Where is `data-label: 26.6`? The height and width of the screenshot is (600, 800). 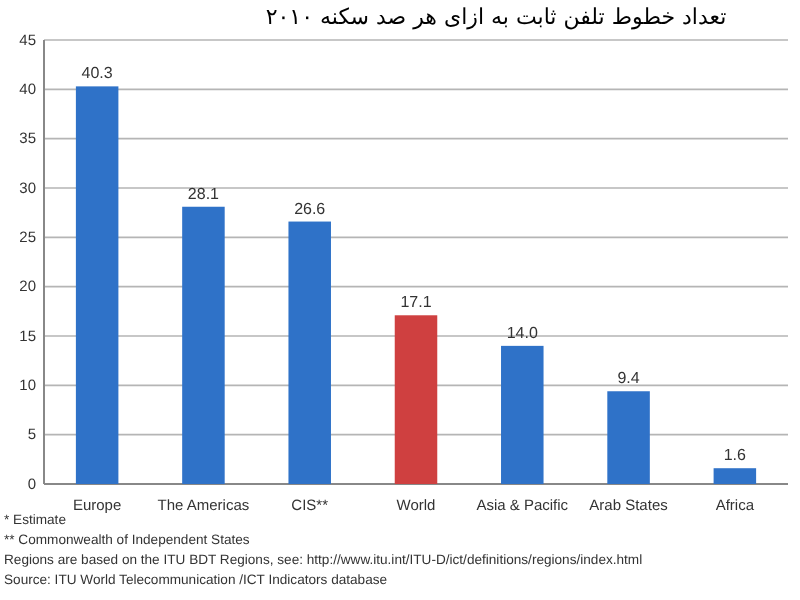 data-label: 26.6 is located at coordinates (310, 208).